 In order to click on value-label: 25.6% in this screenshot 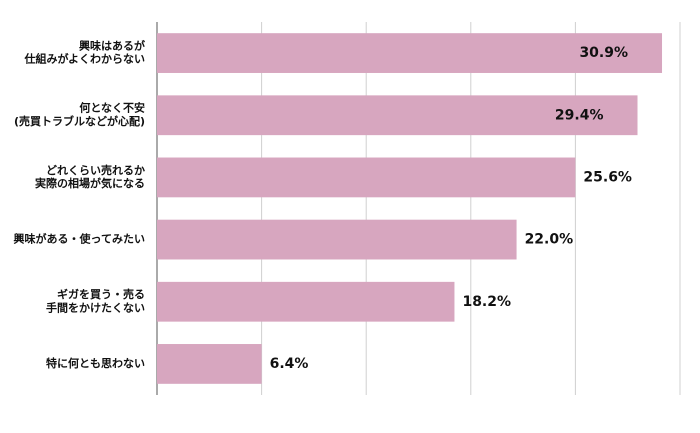, I will do `click(607, 177)`.